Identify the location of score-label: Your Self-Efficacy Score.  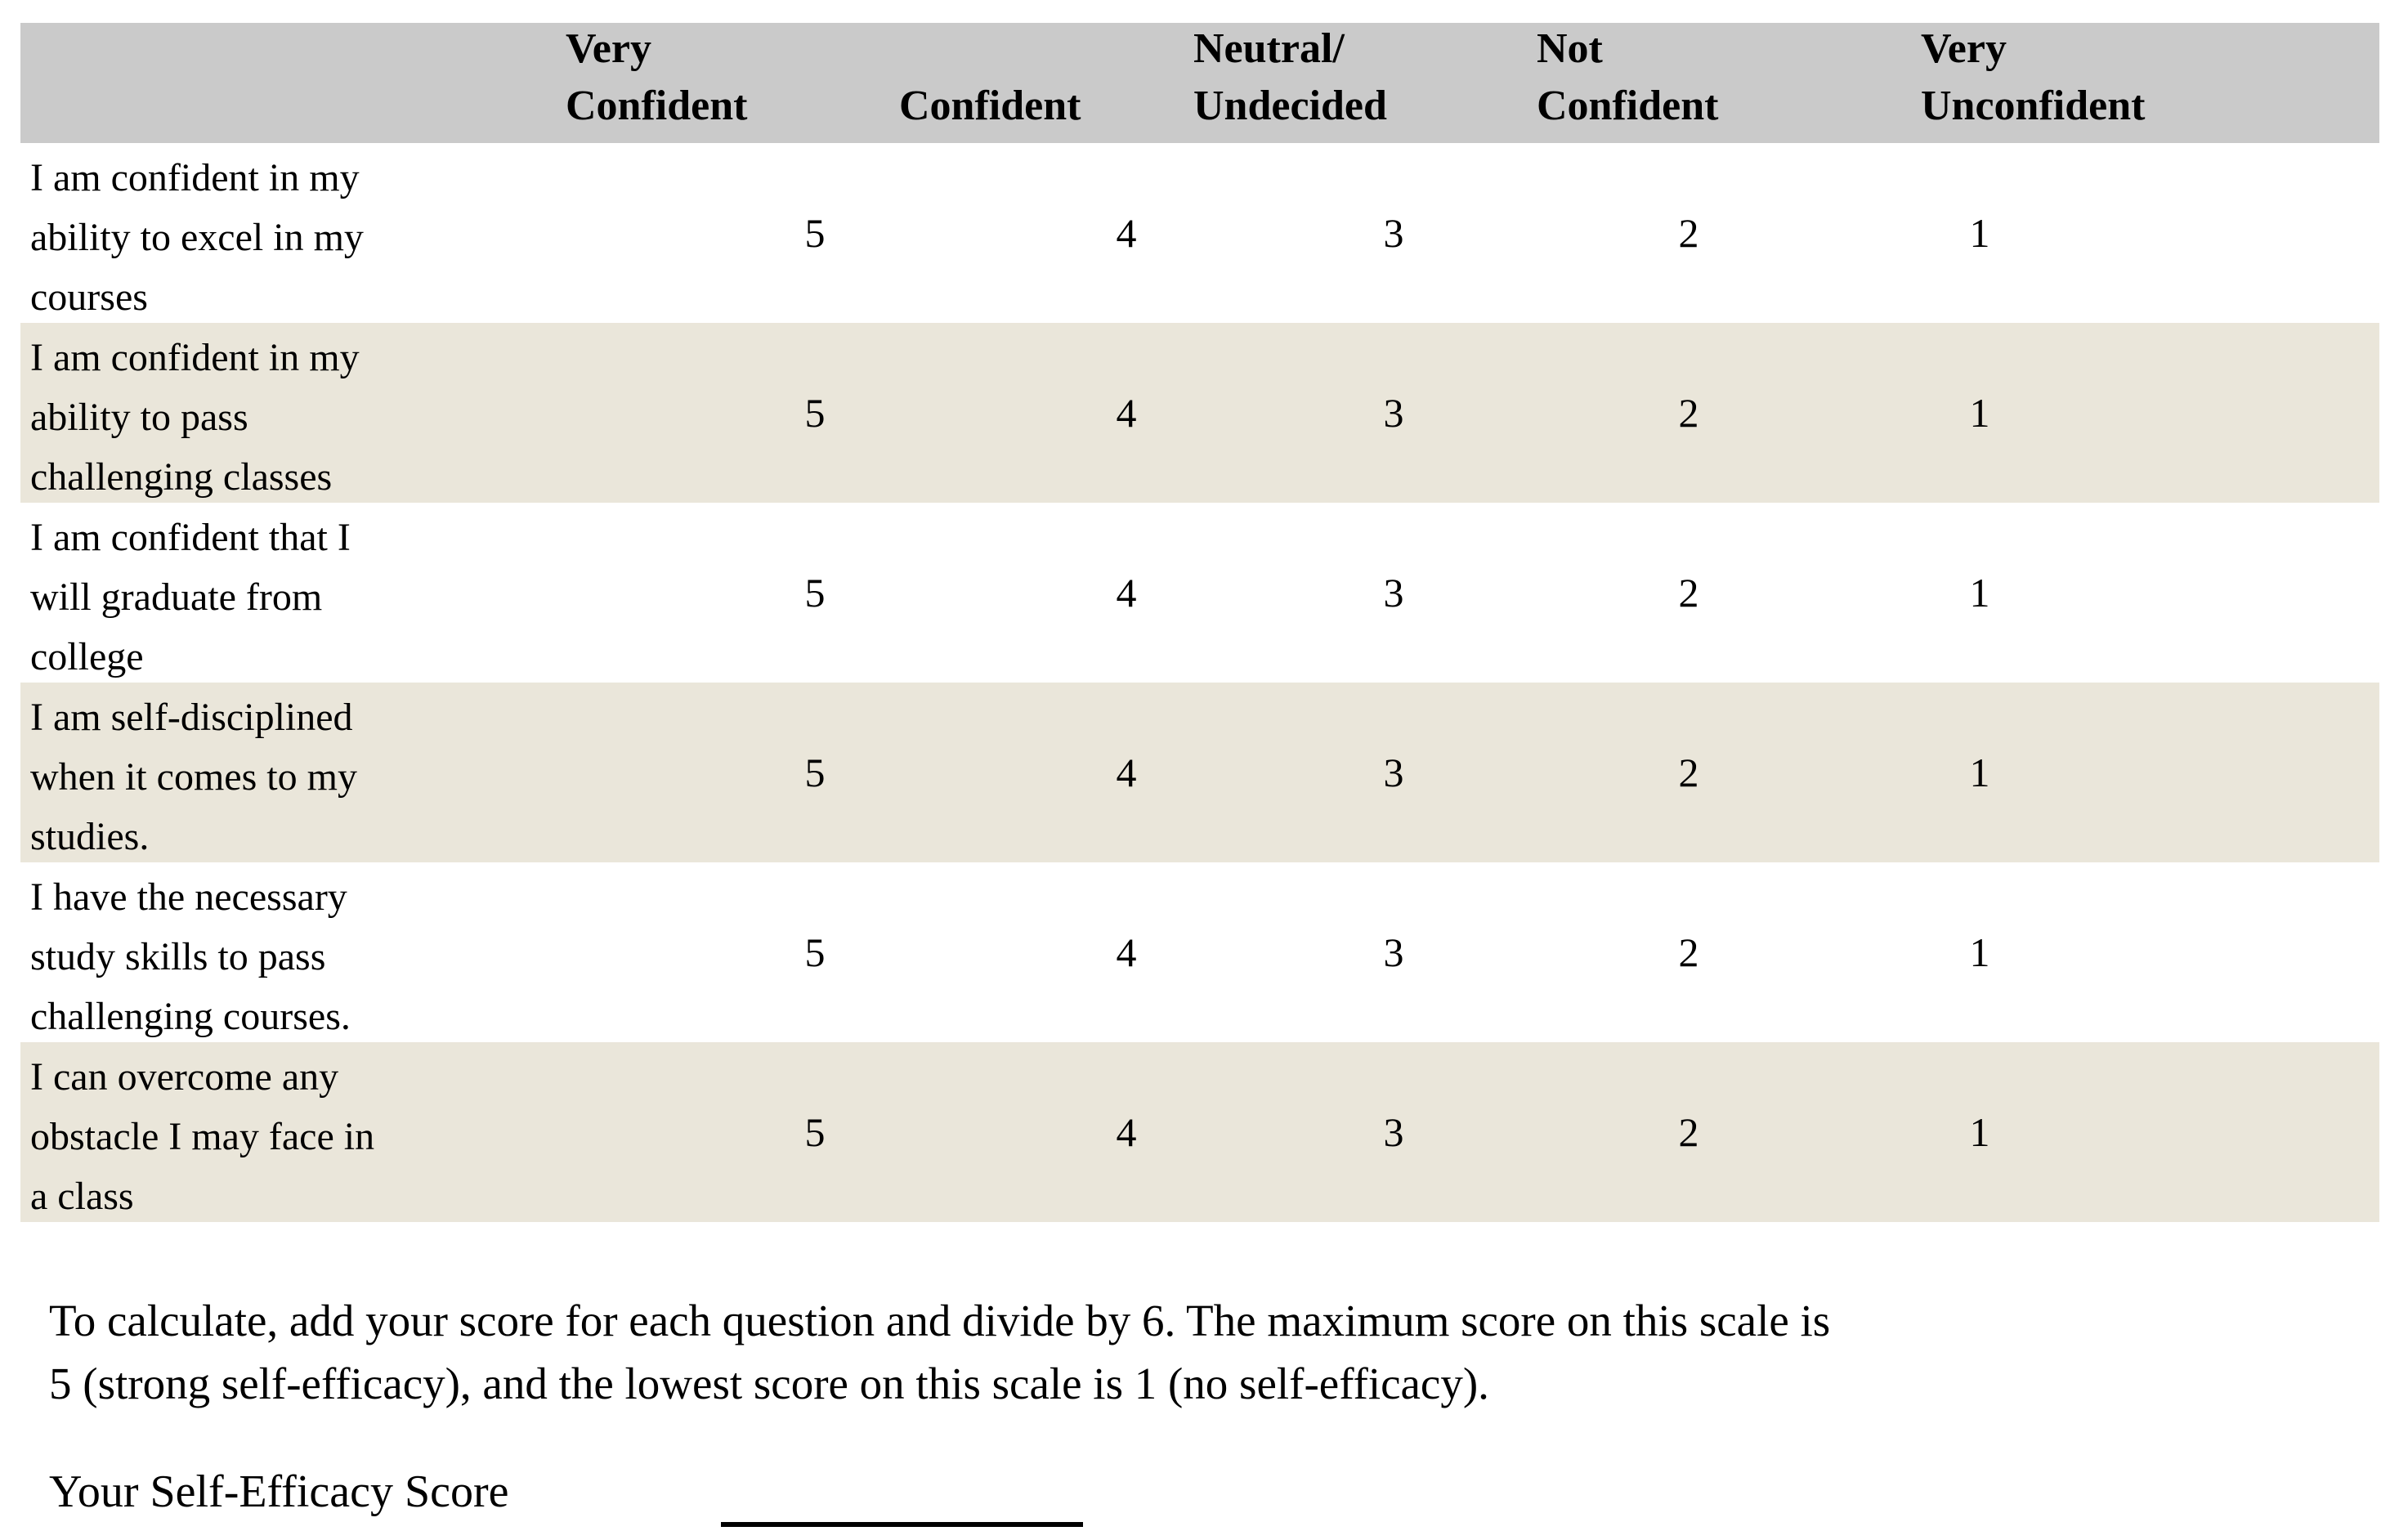
(279, 1492).